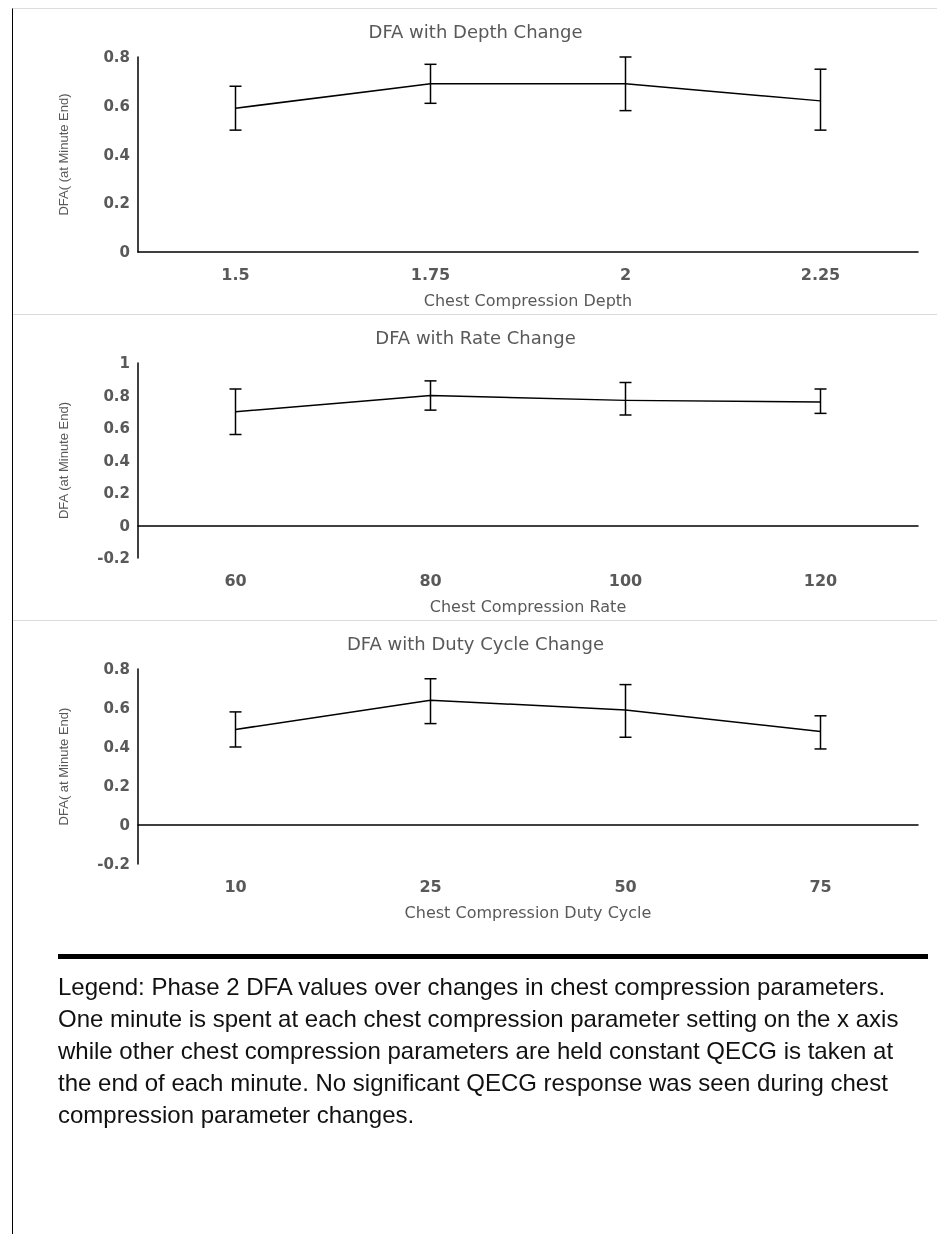 The image size is (937, 1241). What do you see at coordinates (63, 766) in the screenshot?
I see `y-axis-title: DFA( at Minute End)` at bounding box center [63, 766].